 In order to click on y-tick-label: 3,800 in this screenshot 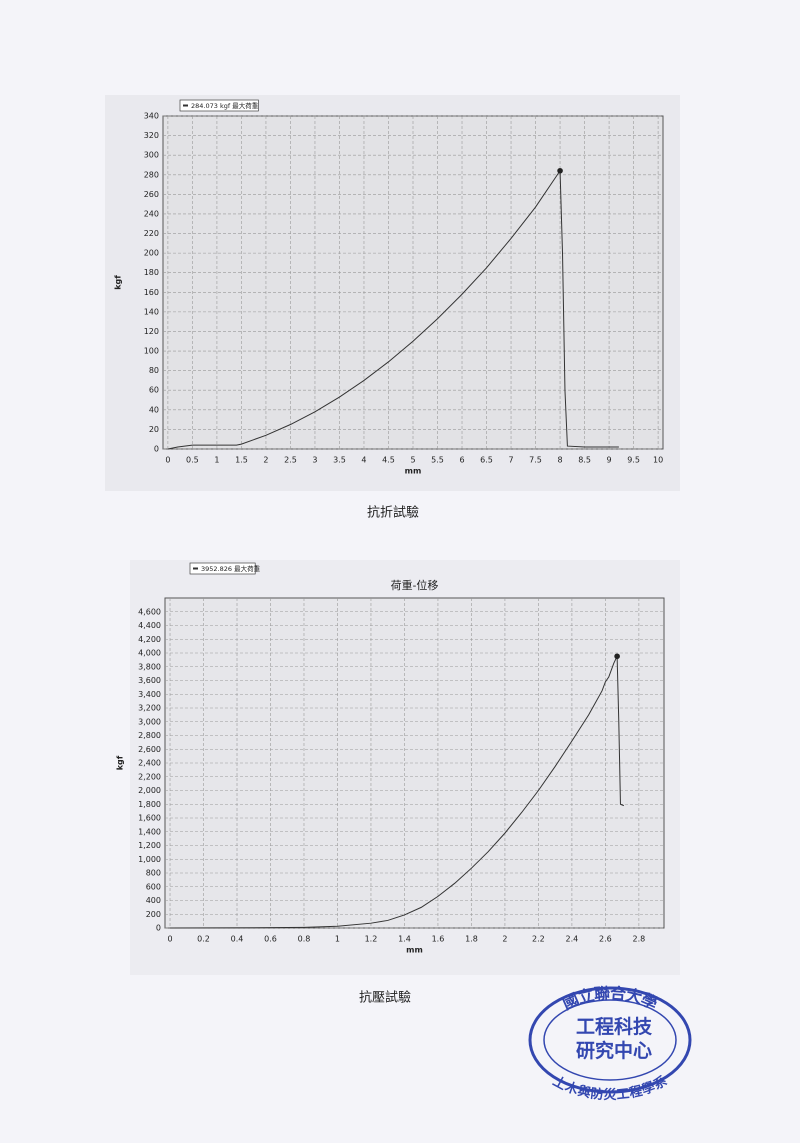, I will do `click(149, 666)`.